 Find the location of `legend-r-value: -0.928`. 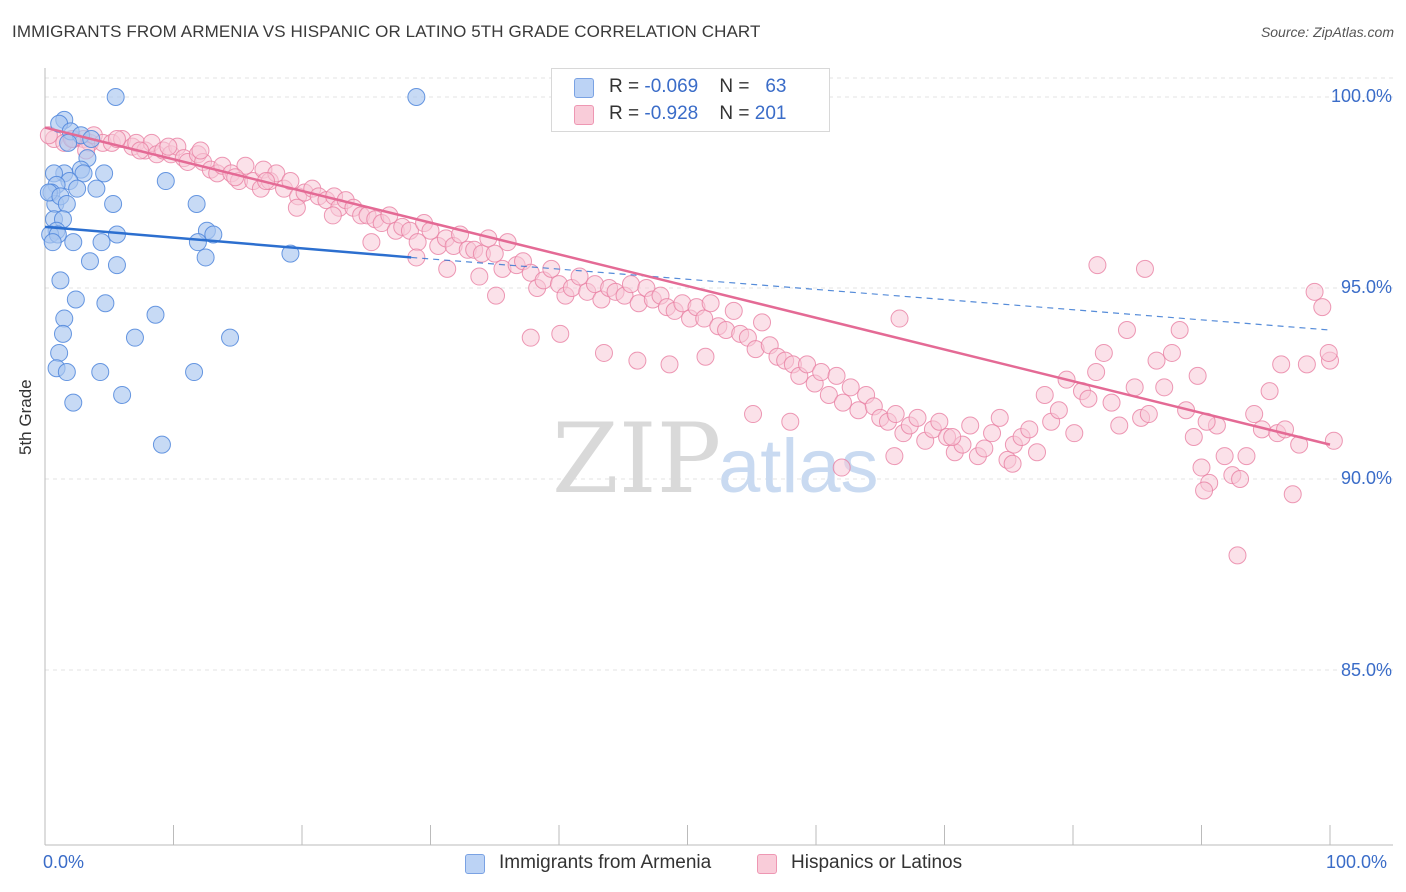

legend-r-value: -0.928 is located at coordinates (671, 113).